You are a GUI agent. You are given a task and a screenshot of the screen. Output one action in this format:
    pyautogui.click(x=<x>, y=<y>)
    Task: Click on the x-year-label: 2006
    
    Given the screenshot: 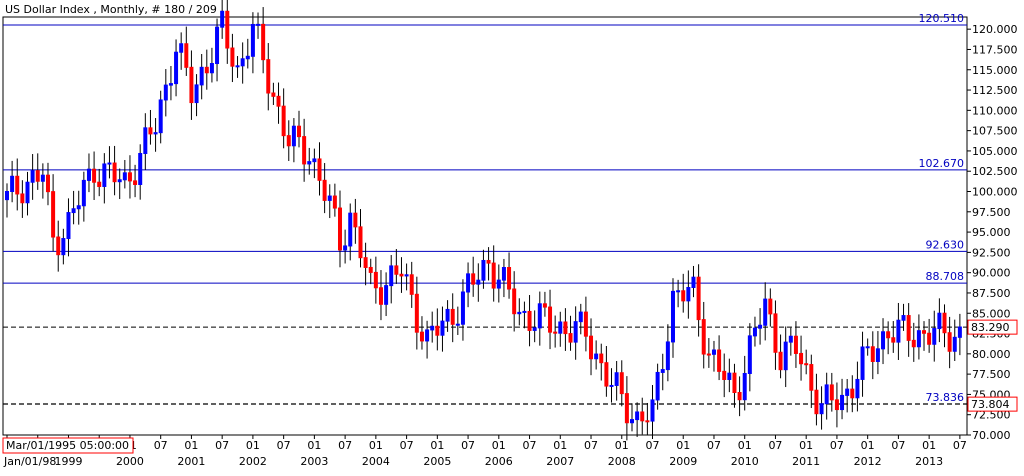 What is the action you would take?
    pyautogui.click(x=499, y=461)
    